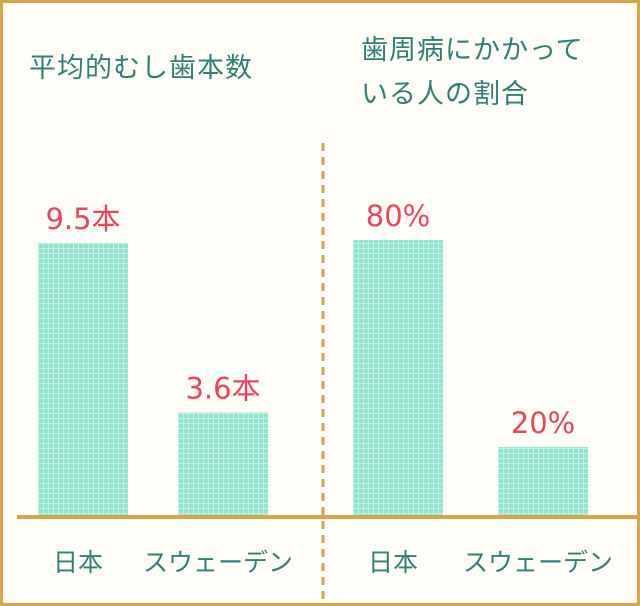 The width and height of the screenshot is (640, 606). What do you see at coordinates (445, 94) in the screenshot?
I see `chart2-title-line2: いる人の割合` at bounding box center [445, 94].